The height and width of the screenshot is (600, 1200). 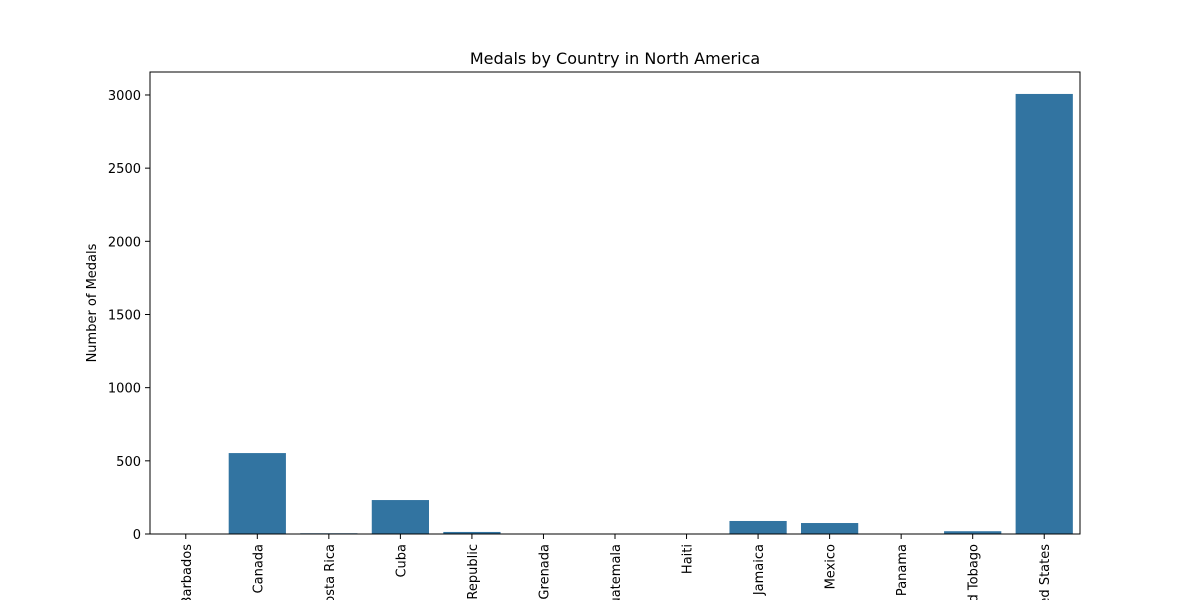 What do you see at coordinates (124, 169) in the screenshot?
I see `y-tick-label: 2500` at bounding box center [124, 169].